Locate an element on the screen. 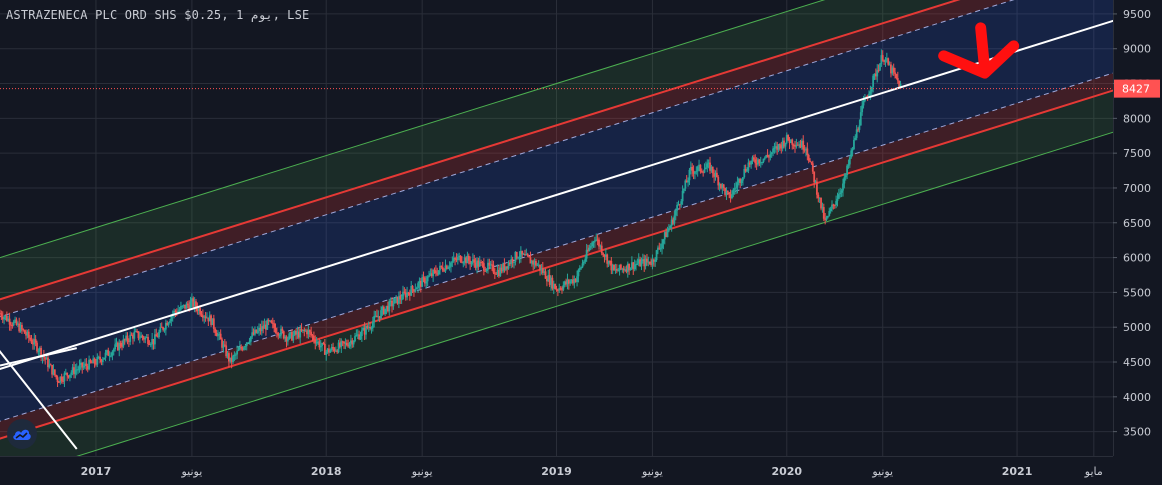 The image size is (1162, 485). price-tick-label: 7500 is located at coordinates (1137, 153).